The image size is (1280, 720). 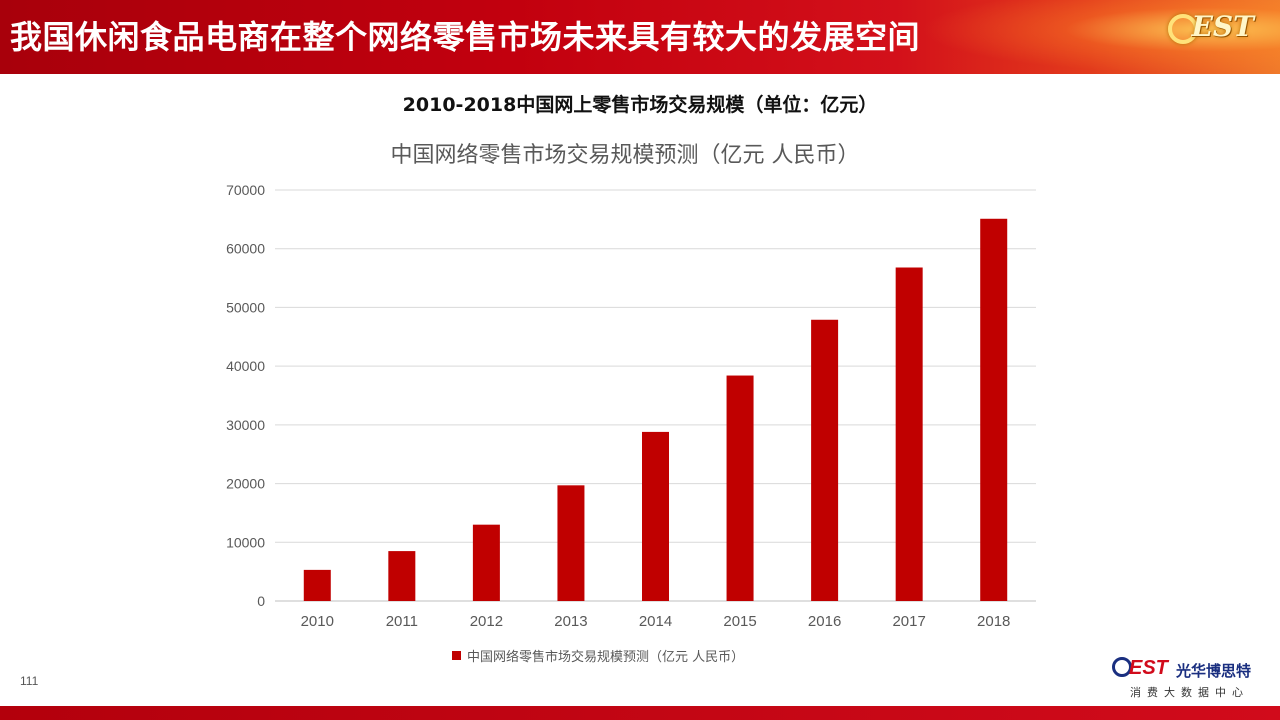 What do you see at coordinates (824, 621) in the screenshot?
I see `x-tick-label: 2016` at bounding box center [824, 621].